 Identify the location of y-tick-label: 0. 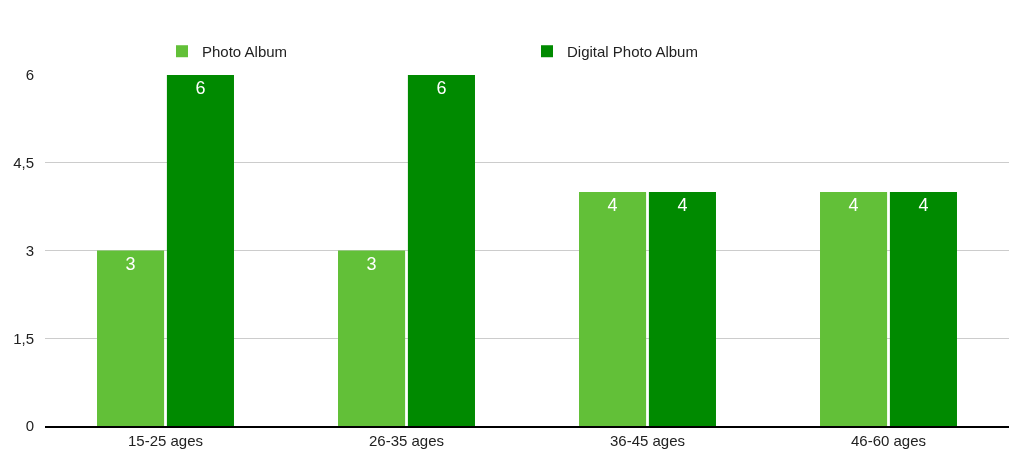
(29, 426).